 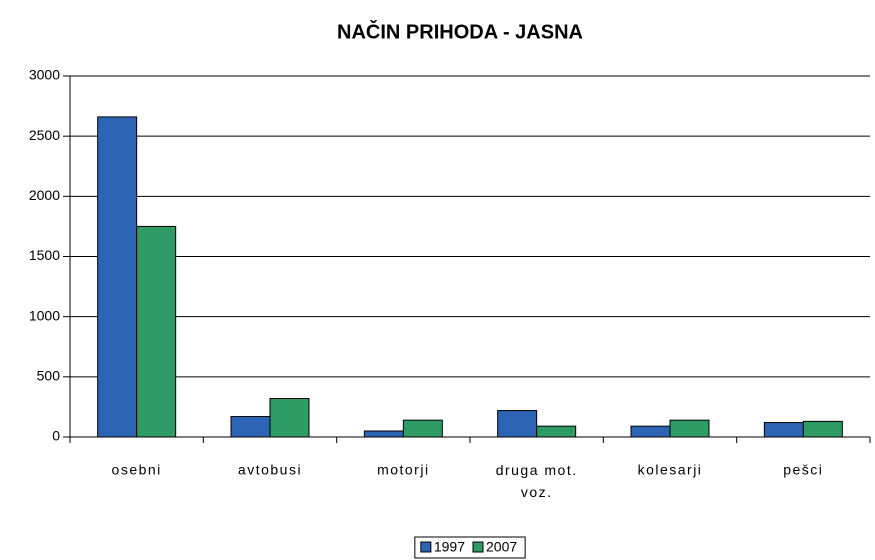 I want to click on y-tick-label: 500, so click(x=49, y=376).